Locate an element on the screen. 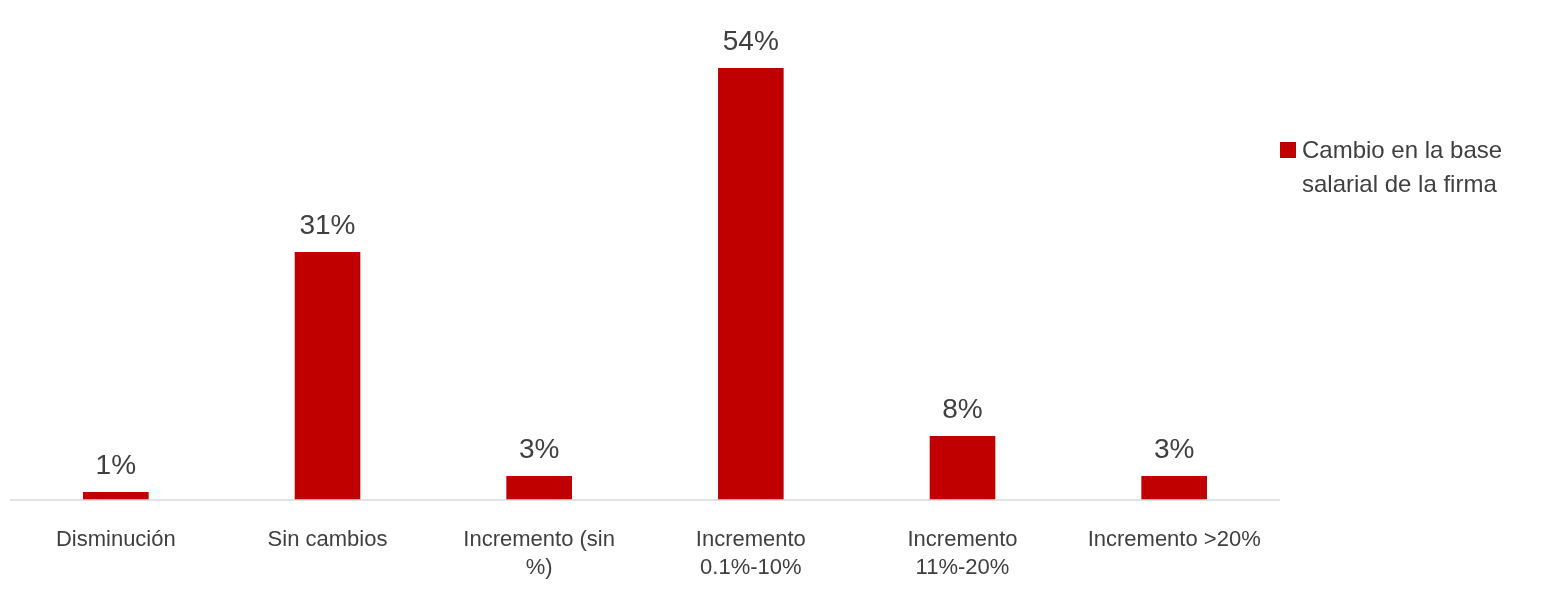 The width and height of the screenshot is (1546, 589). x-tick-label: Incremento 11%-20% is located at coordinates (962, 552).